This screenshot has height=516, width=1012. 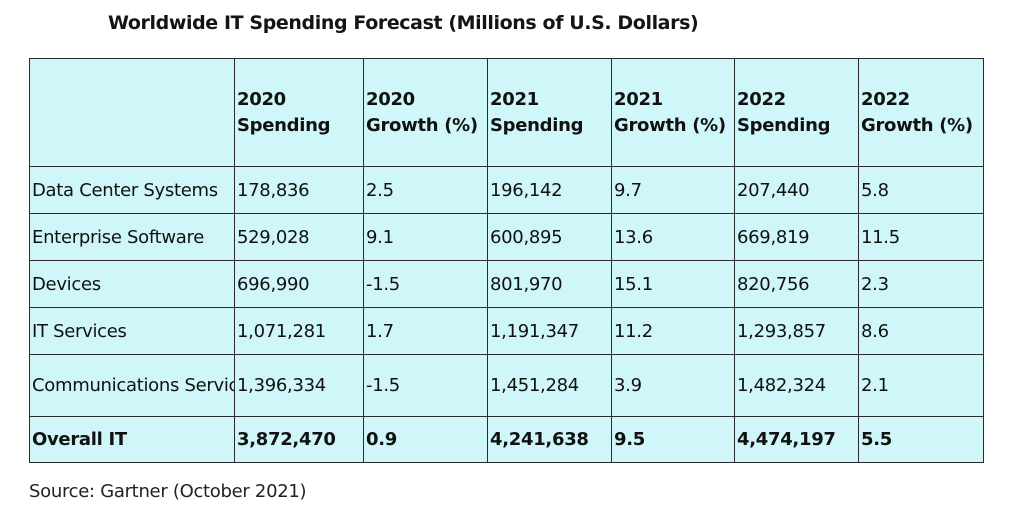 What do you see at coordinates (921, 439) in the screenshot?
I see `cell-2022-growth: 5.5` at bounding box center [921, 439].